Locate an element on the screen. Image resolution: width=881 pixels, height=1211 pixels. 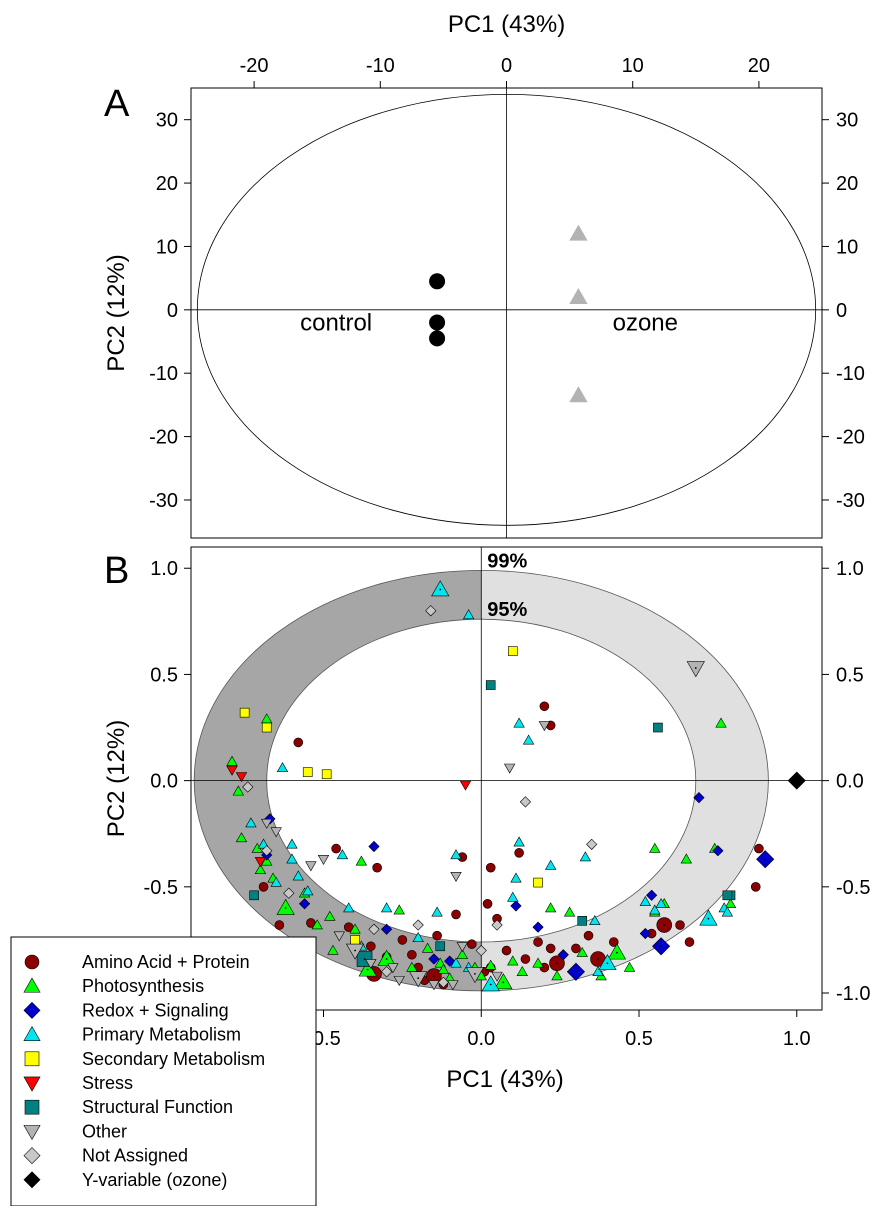
panel-b-ytick-label-right: 1.0 is located at coordinates (850, 569).